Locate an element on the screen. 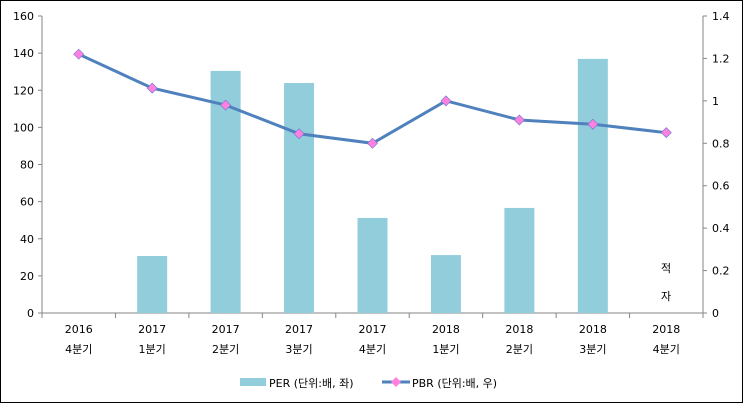 This screenshot has width=743, height=403. legend-pbr-marker is located at coordinates (396, 382).